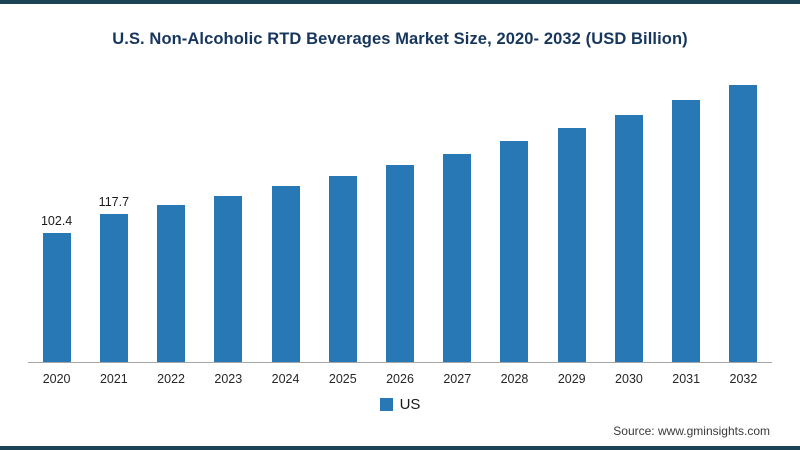  I want to click on legend: US, so click(400, 404).